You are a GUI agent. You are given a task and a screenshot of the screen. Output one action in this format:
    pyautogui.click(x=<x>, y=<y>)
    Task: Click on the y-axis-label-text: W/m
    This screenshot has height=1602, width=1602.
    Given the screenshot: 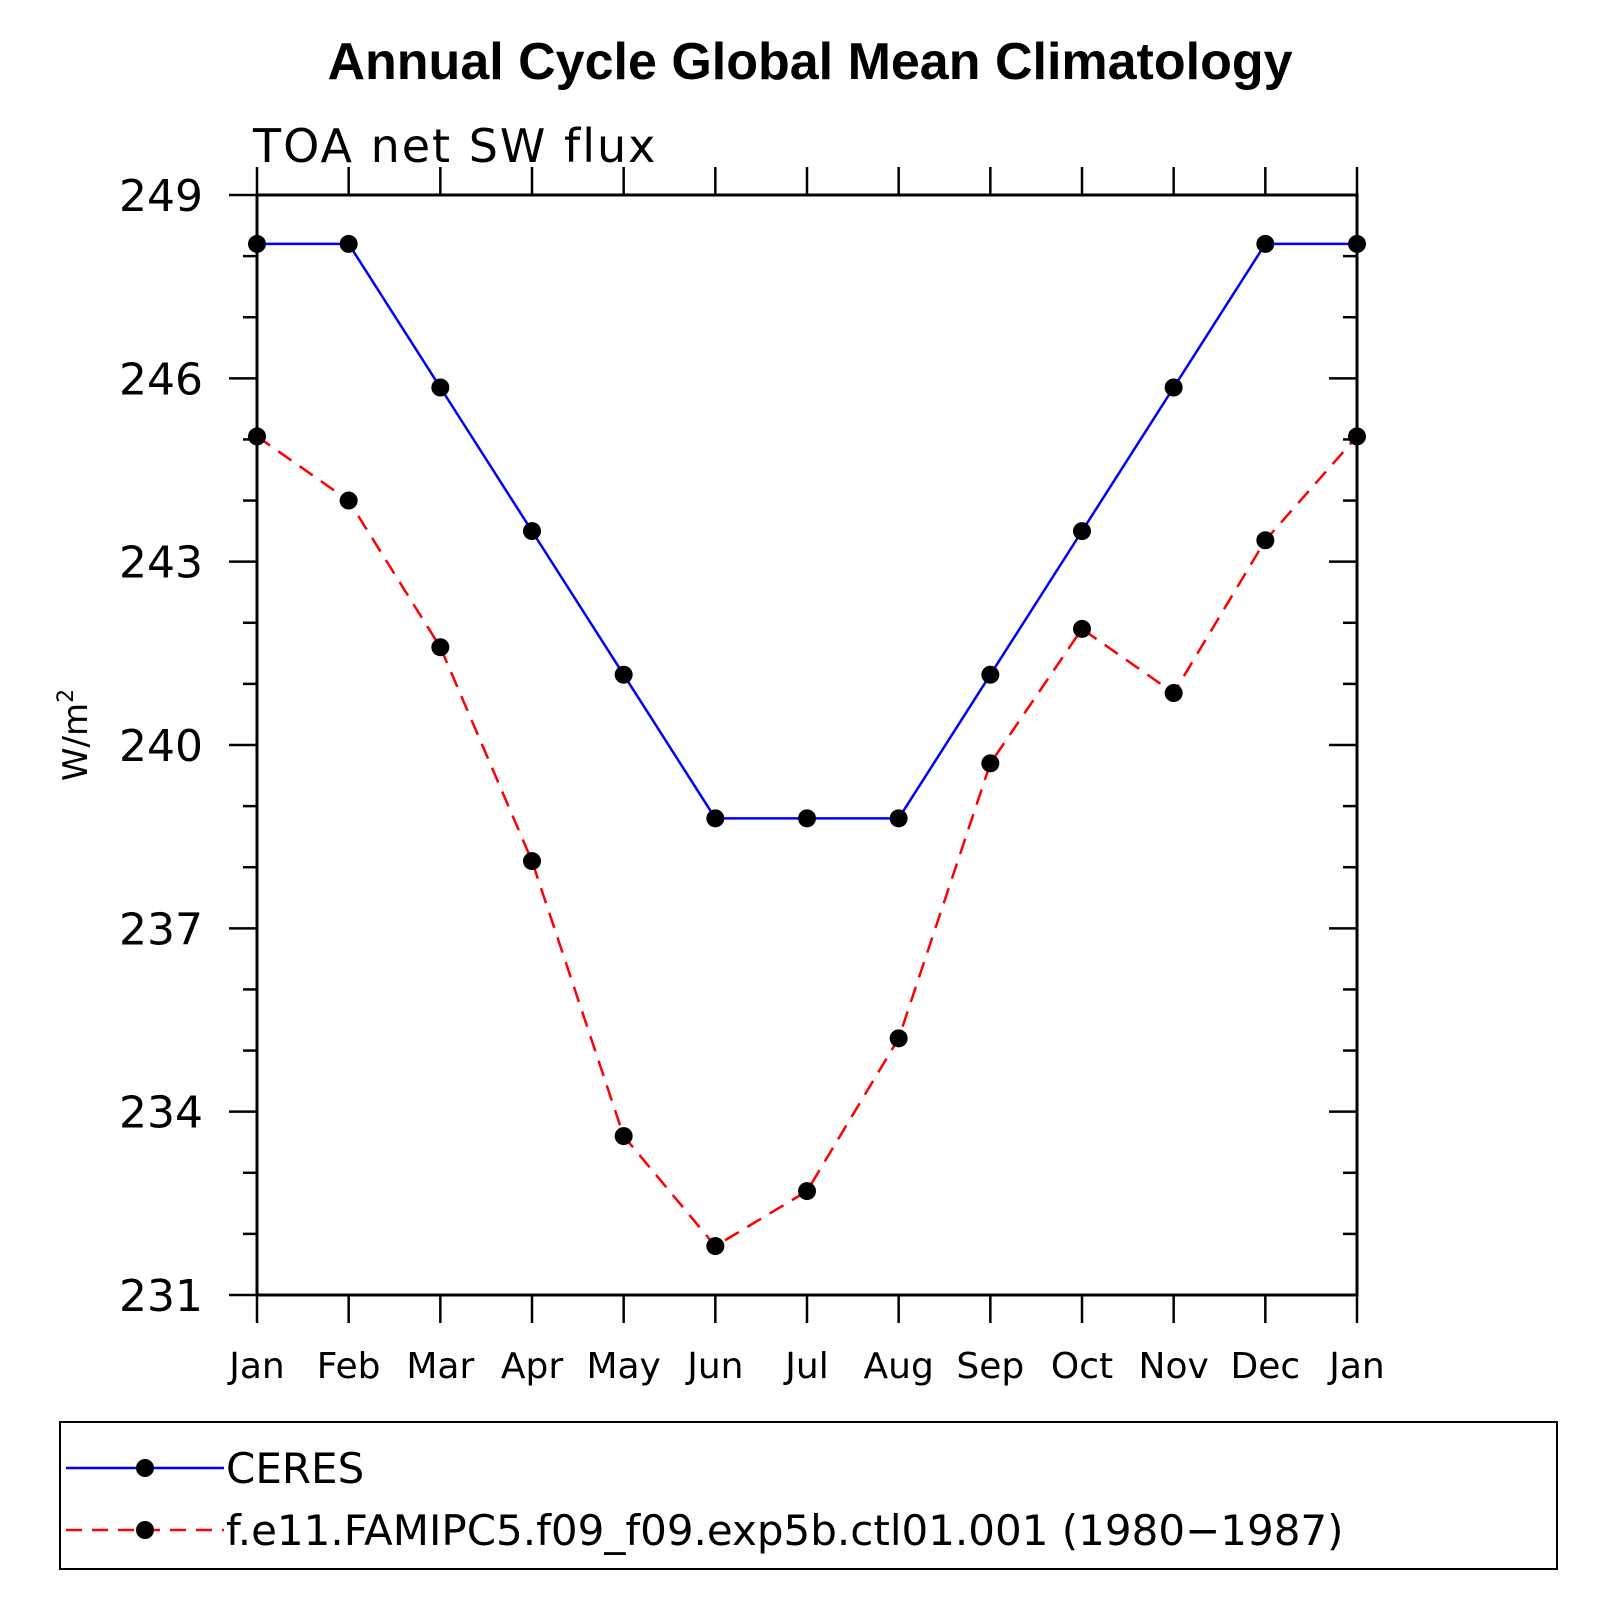 What is the action you would take?
    pyautogui.click(x=76, y=742)
    